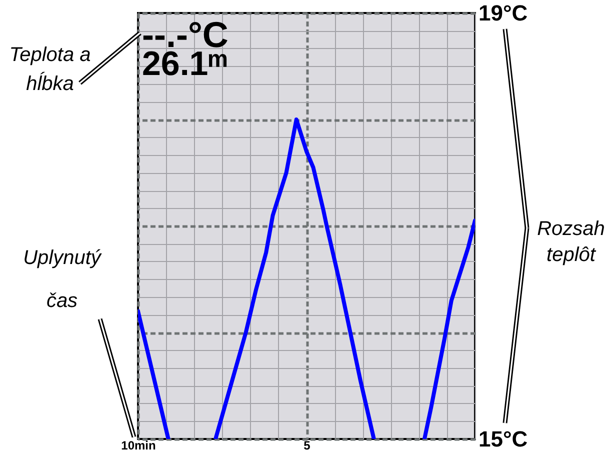  I want to click on x-tick-label: 5, so click(307, 445).